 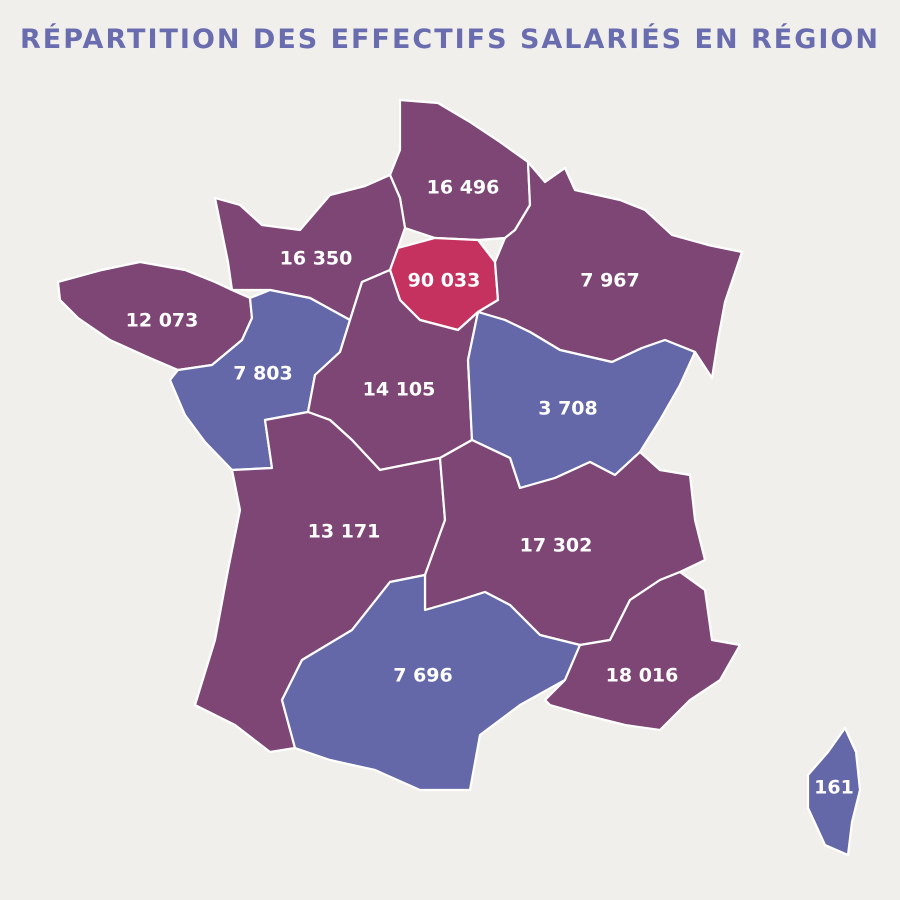 I want to click on region-normandie, so click(x=310, y=247).